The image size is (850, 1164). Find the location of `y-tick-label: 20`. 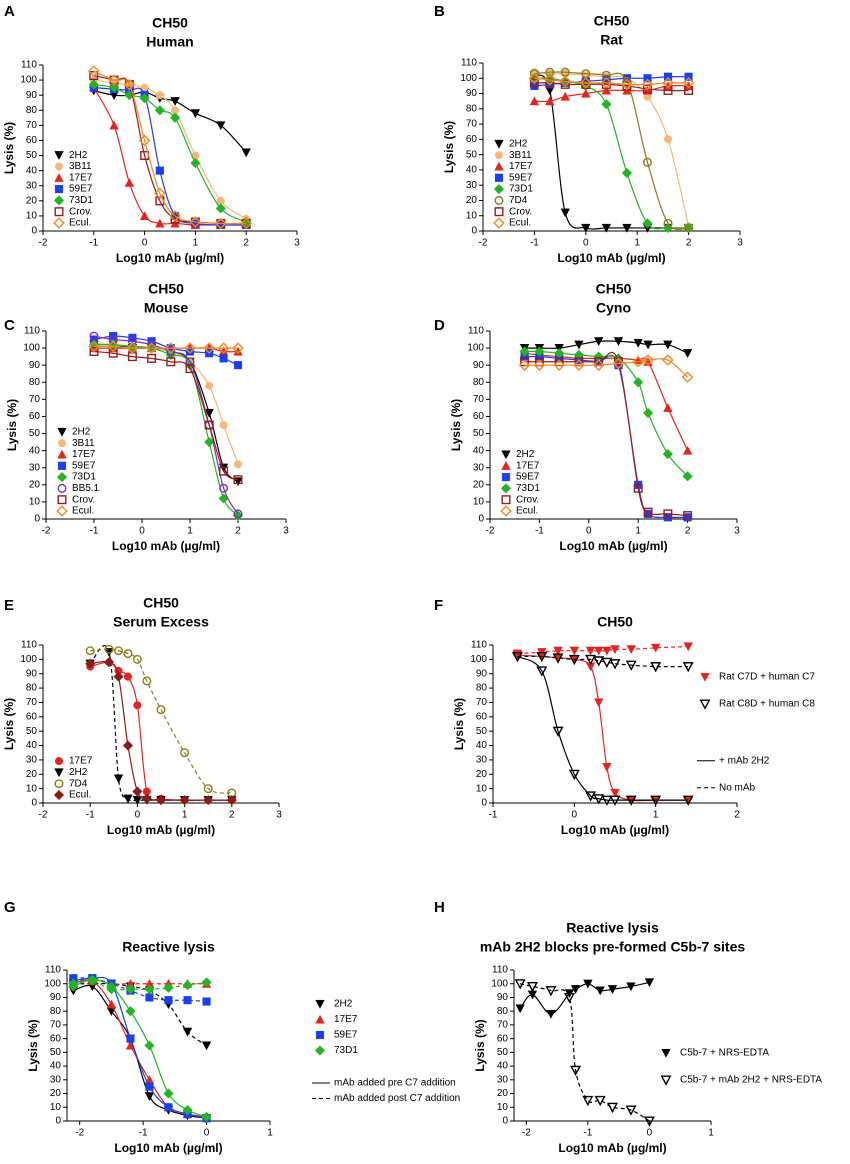

y-tick-label: 20 is located at coordinates (472, 200).